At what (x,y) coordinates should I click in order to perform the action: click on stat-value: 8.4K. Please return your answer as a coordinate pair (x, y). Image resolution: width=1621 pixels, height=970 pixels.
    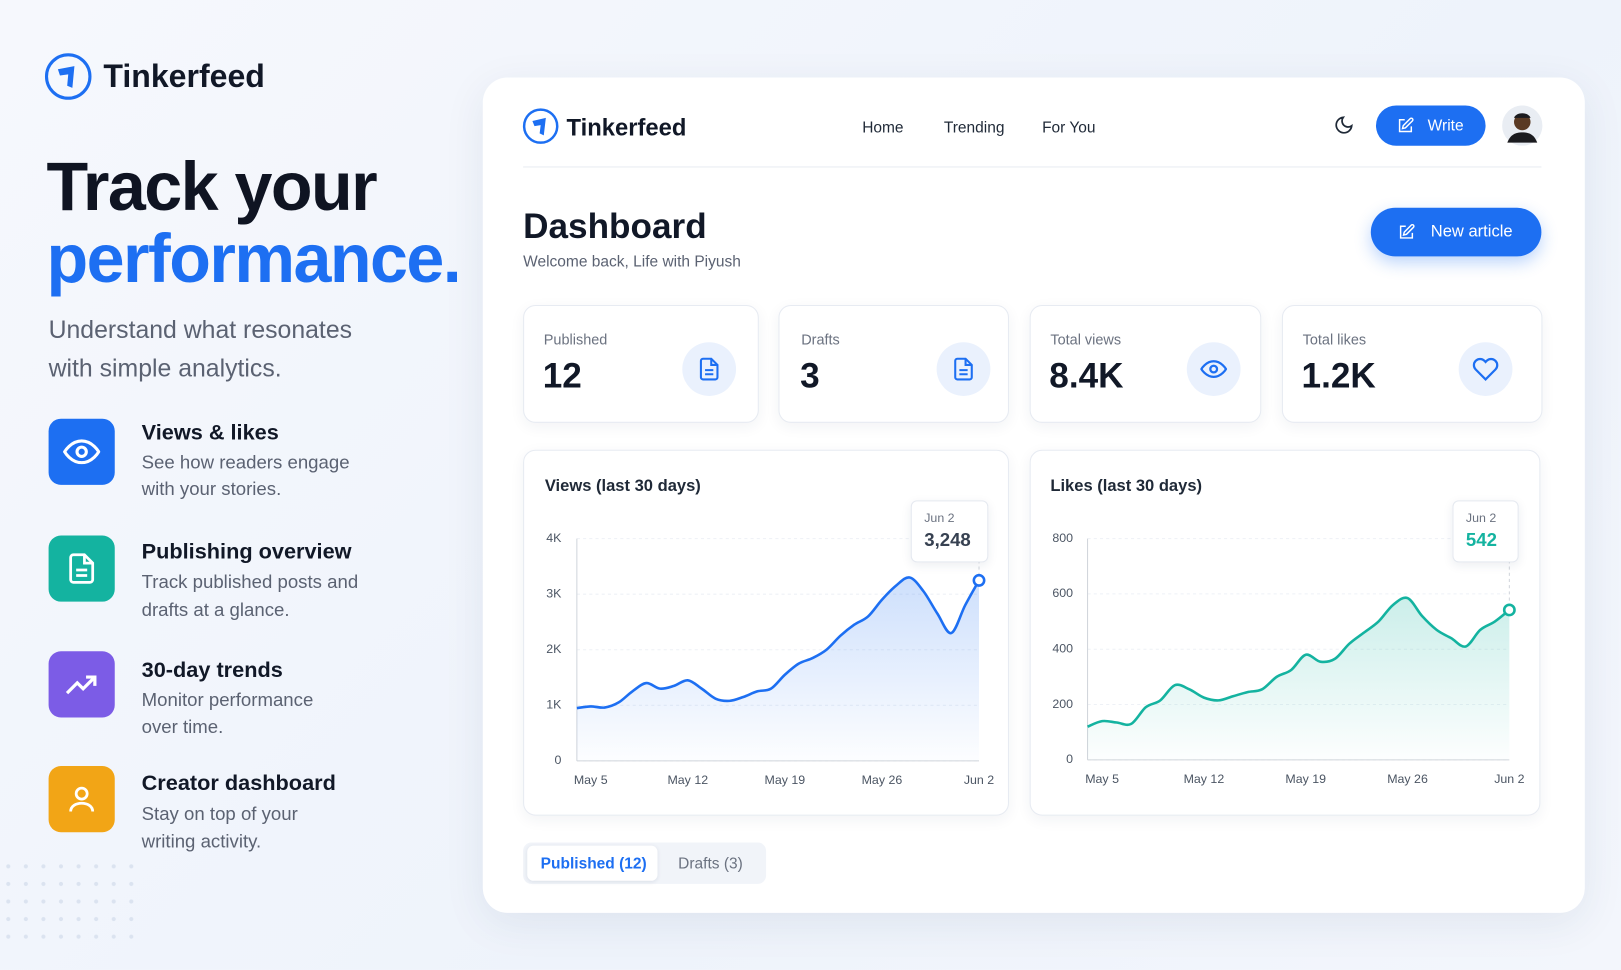
    Looking at the image, I should click on (1086, 376).